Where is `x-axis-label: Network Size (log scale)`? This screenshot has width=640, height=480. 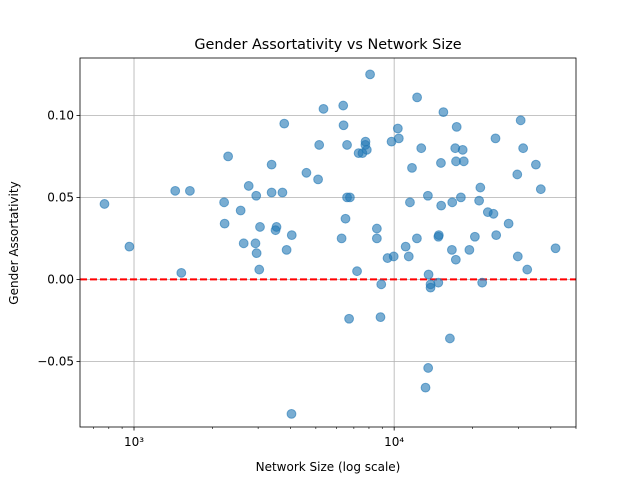
x-axis-label: Network Size (log scale) is located at coordinates (328, 467).